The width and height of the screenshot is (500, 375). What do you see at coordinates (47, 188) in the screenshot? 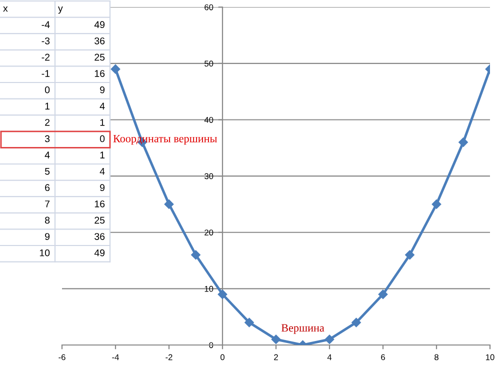
I see `text: 6` at bounding box center [47, 188].